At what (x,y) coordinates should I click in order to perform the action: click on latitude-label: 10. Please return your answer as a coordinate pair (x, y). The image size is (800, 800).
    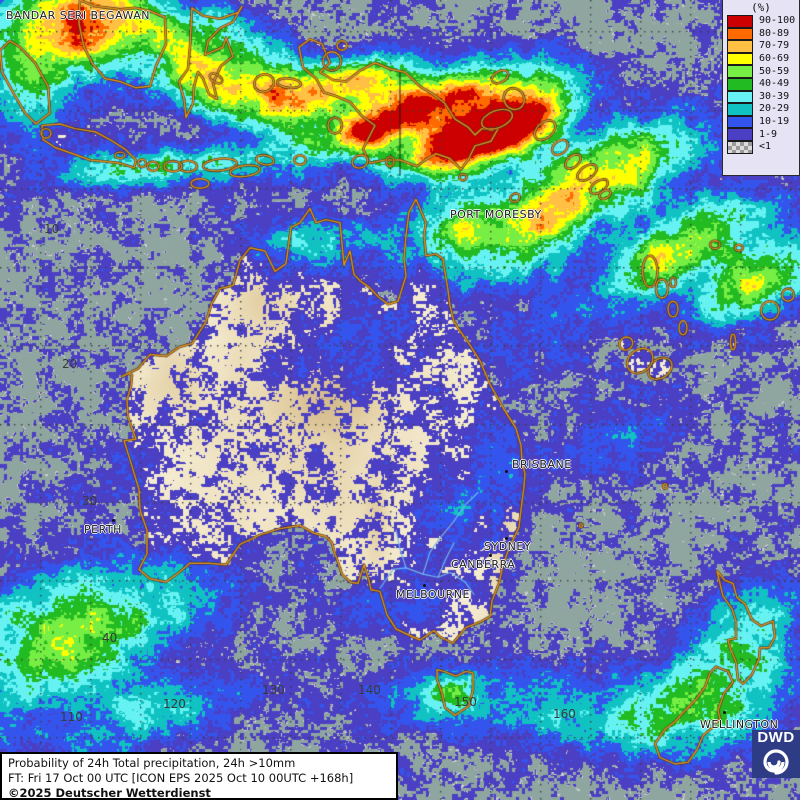
    Looking at the image, I should click on (52, 229).